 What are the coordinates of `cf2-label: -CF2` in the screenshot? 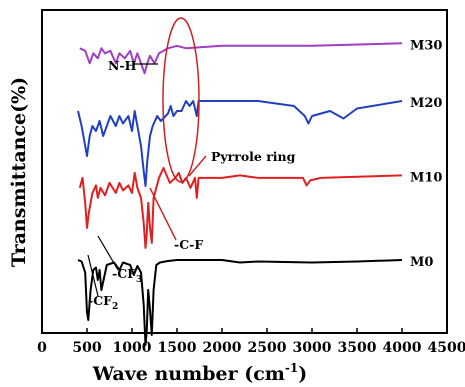 It's located at (103, 302).